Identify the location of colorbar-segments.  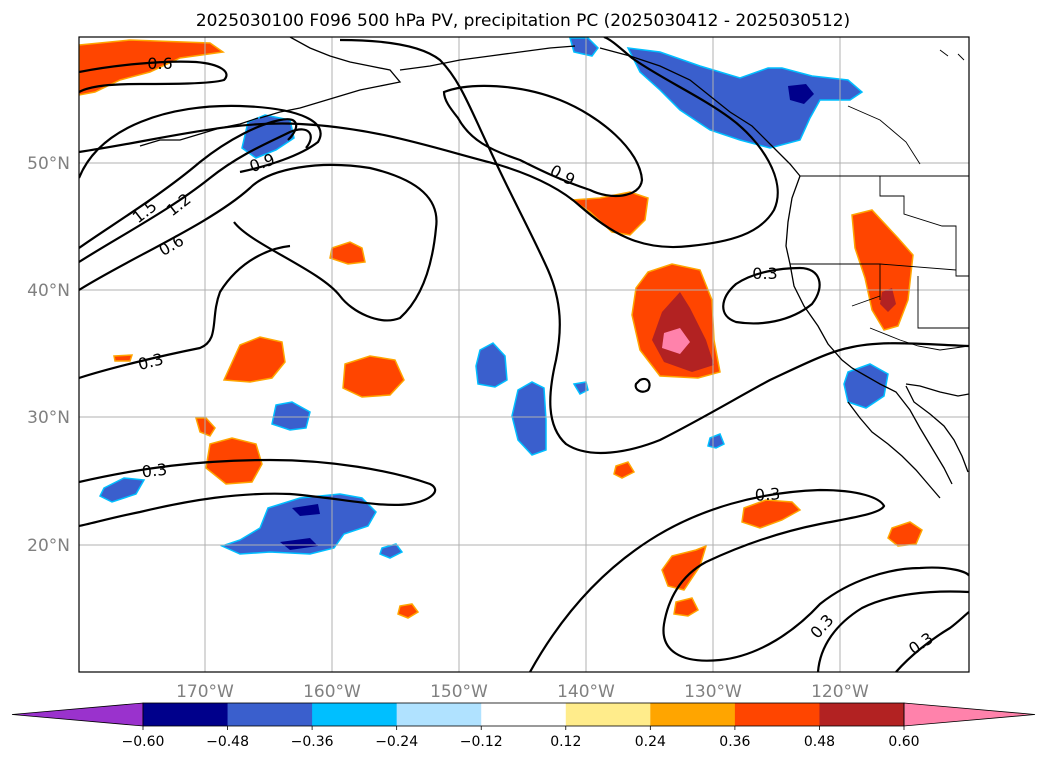
(523, 714).